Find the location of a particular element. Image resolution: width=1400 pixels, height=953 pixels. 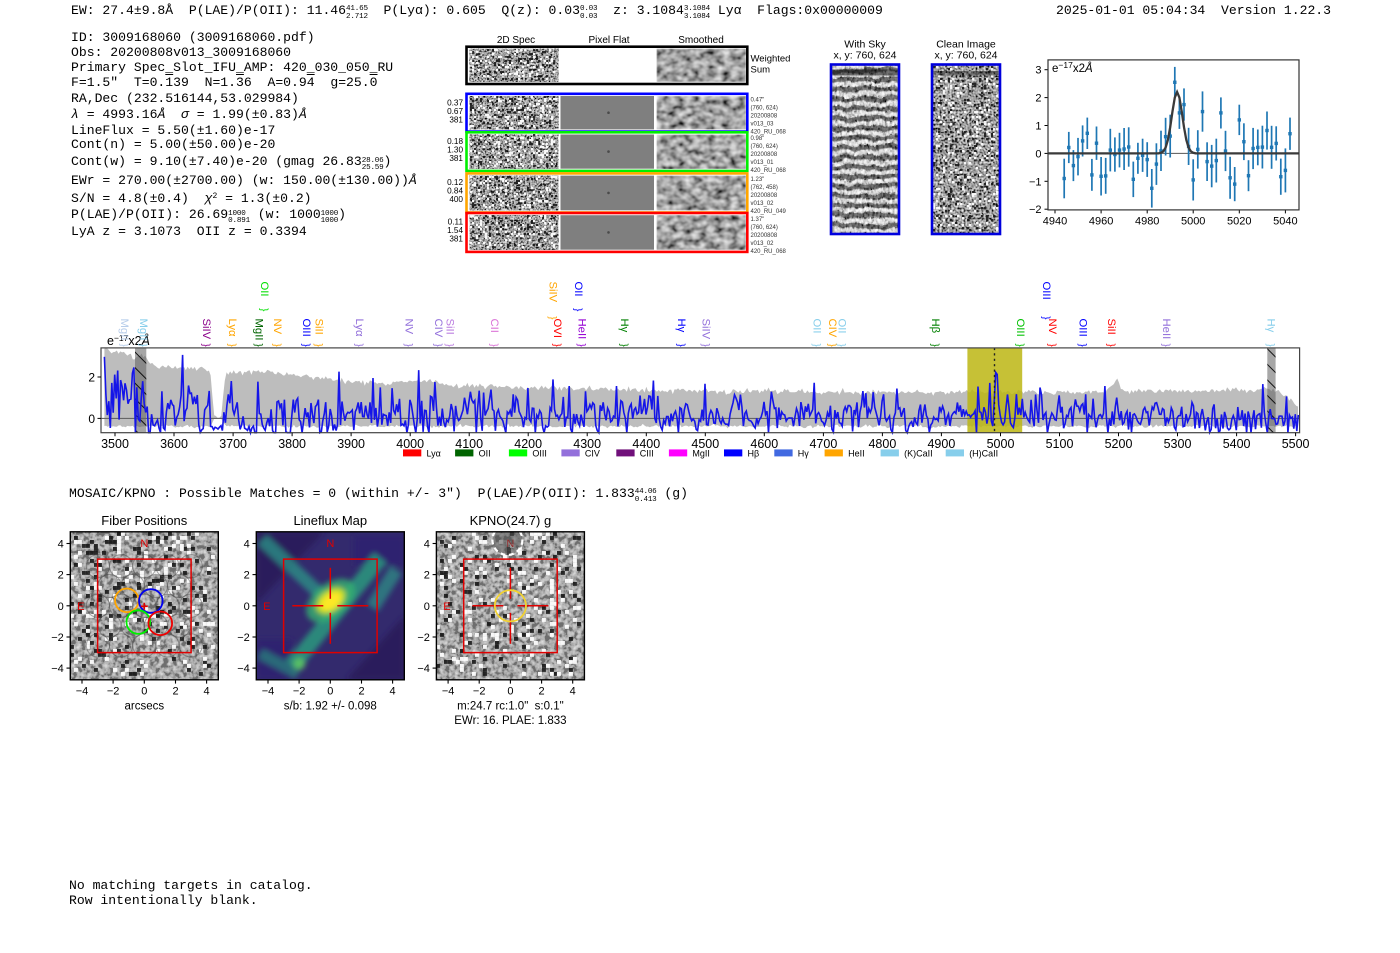

svg-text: 1.54 is located at coordinates (455, 230).